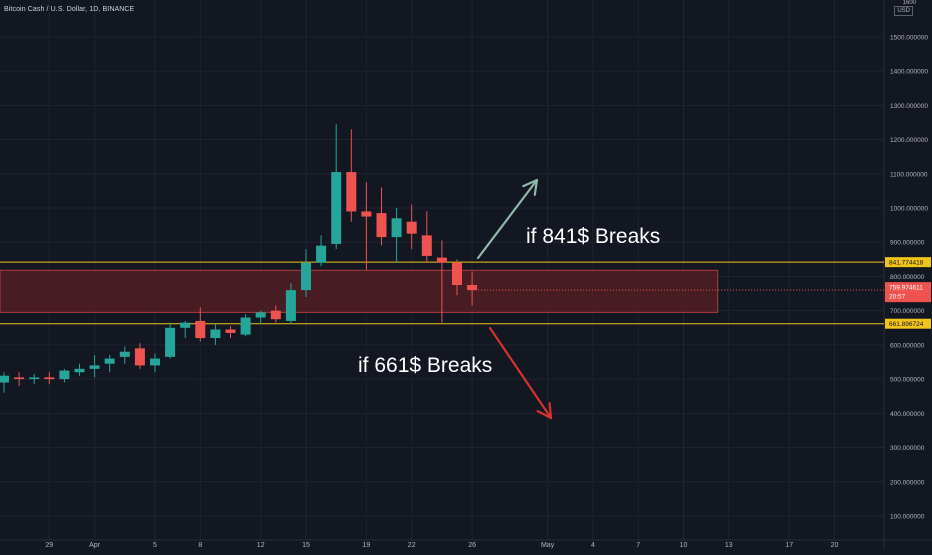 Image resolution: width=932 pixels, height=555 pixels. Describe the element at coordinates (909, 3) in the screenshot. I see `price-axis-top-label: 1600` at that location.